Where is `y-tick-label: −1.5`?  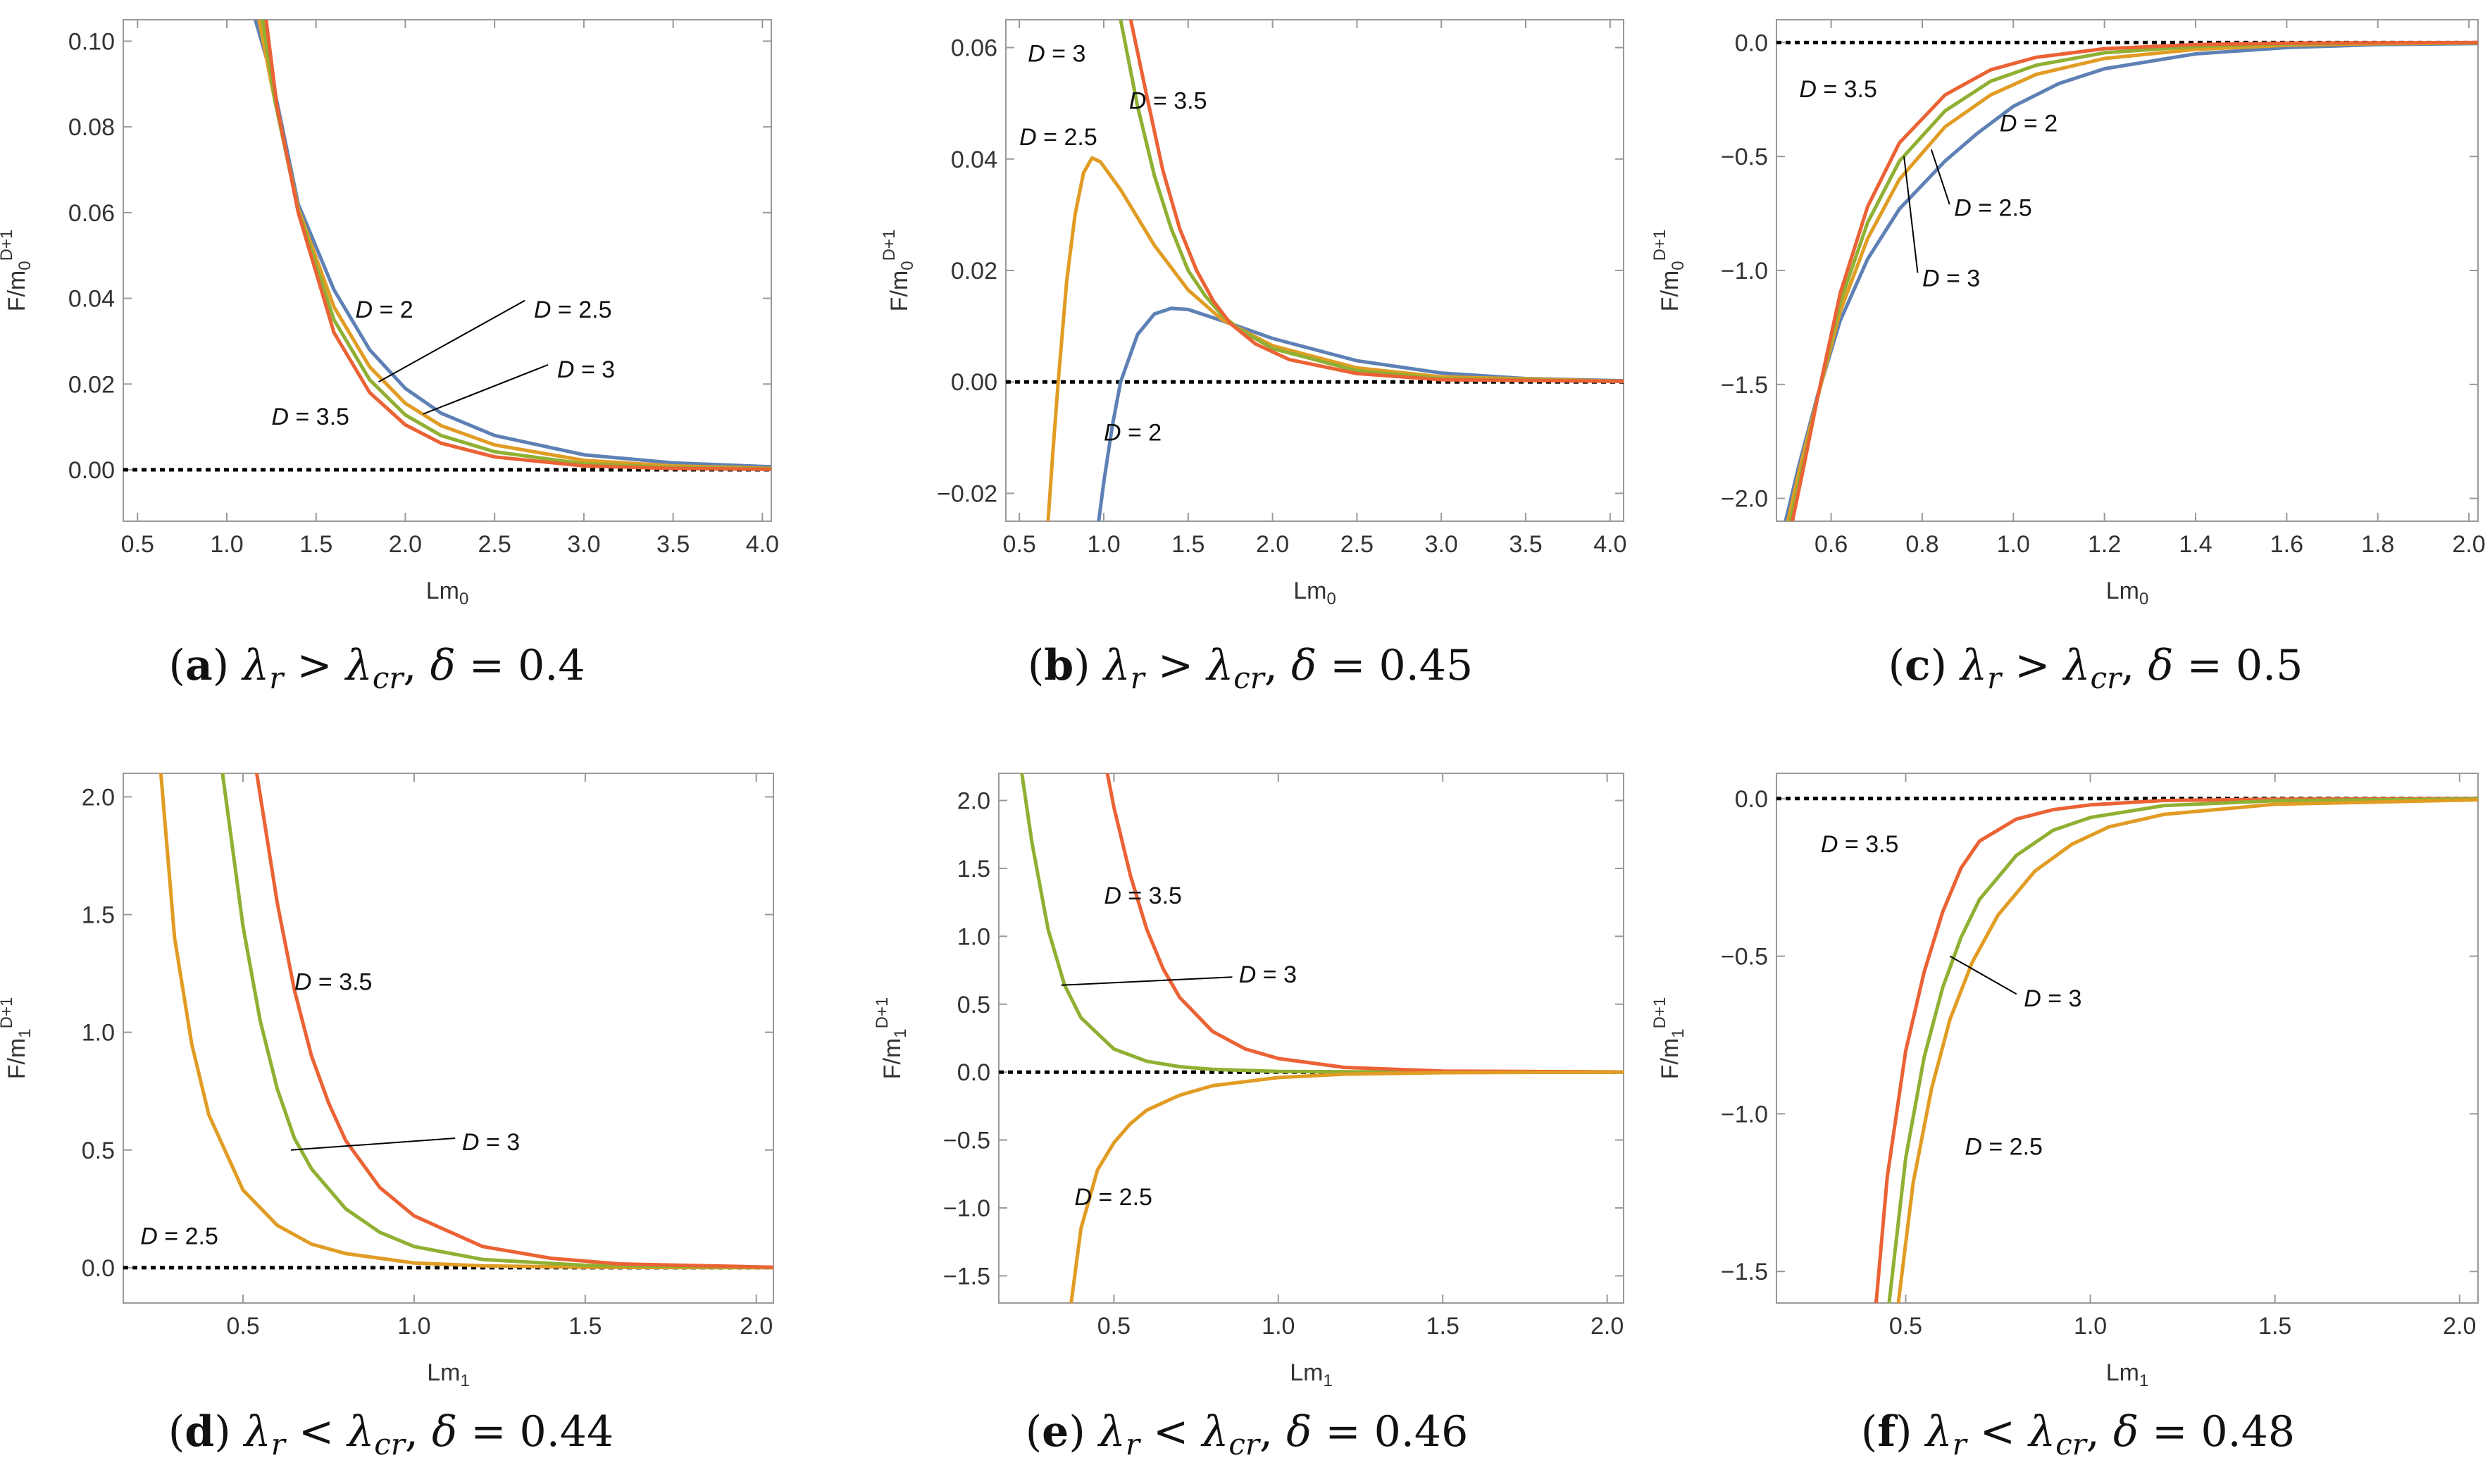 y-tick-label: −1.5 is located at coordinates (1744, 1272).